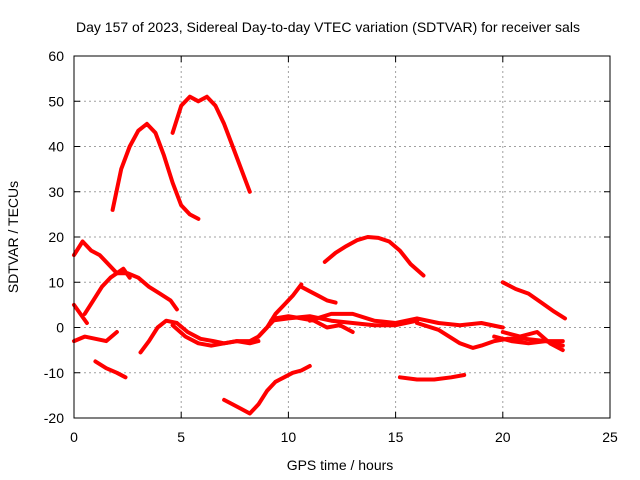  Describe the element at coordinates (13, 237) in the screenshot. I see `y-axis-label: SDTVAR / TECUs` at that location.